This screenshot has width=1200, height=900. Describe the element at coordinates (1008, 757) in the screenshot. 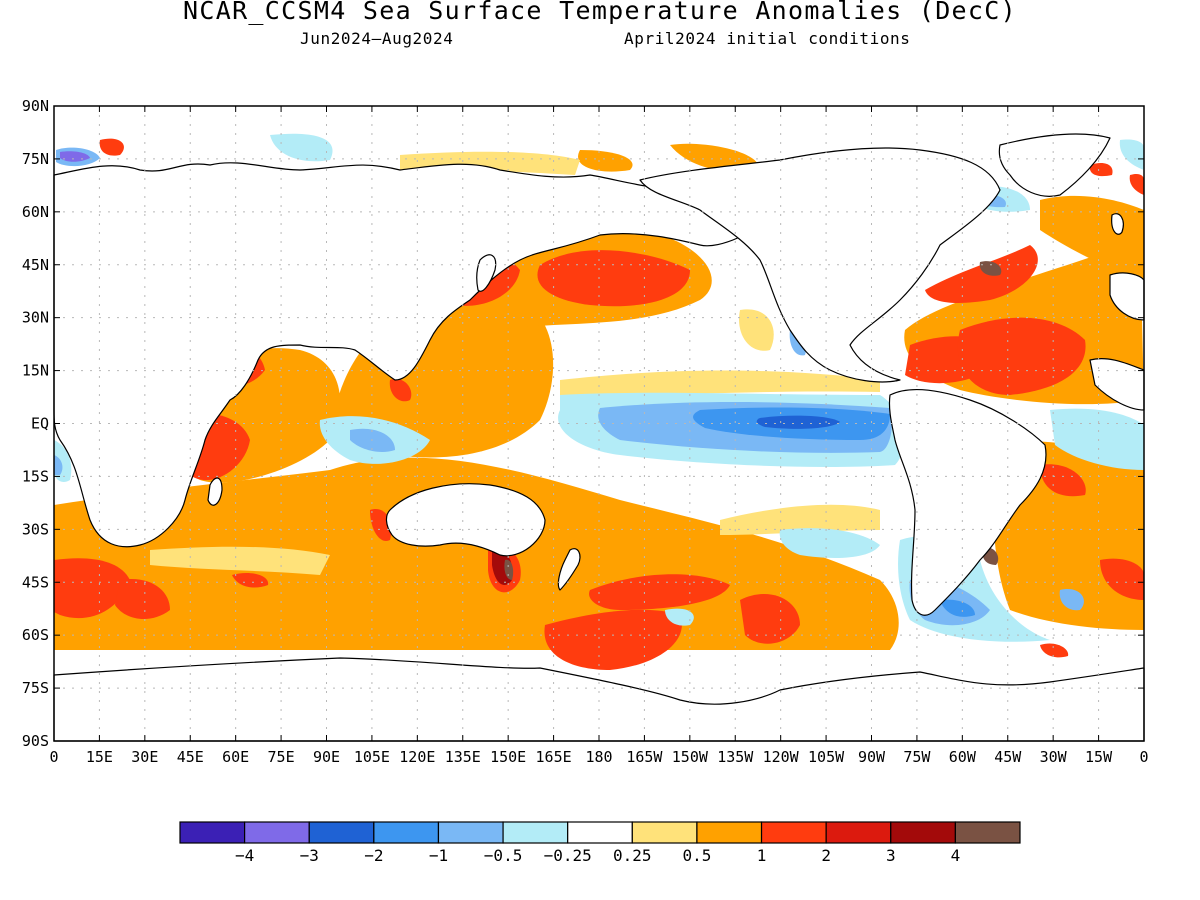

I see `lon-tick-label: 45W` at that location.